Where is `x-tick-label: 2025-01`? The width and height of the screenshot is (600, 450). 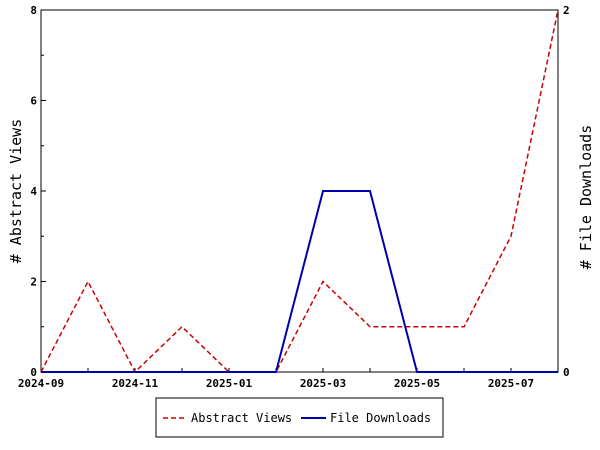 x-tick-label: 2025-01 is located at coordinates (229, 383).